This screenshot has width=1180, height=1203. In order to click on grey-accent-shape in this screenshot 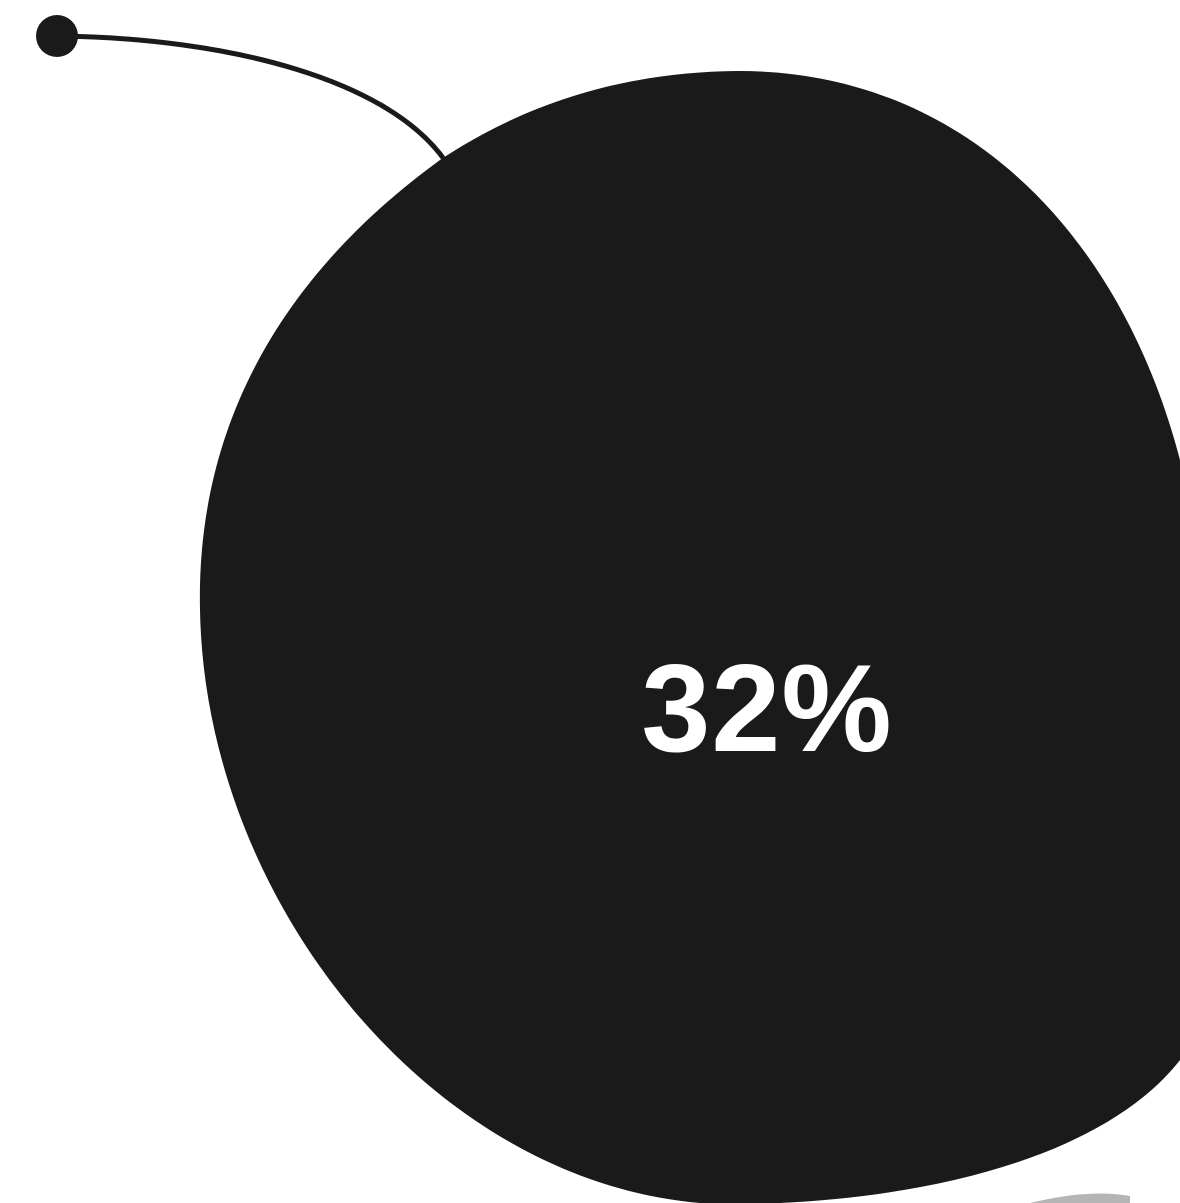, I will do `click(1080, 1198)`.